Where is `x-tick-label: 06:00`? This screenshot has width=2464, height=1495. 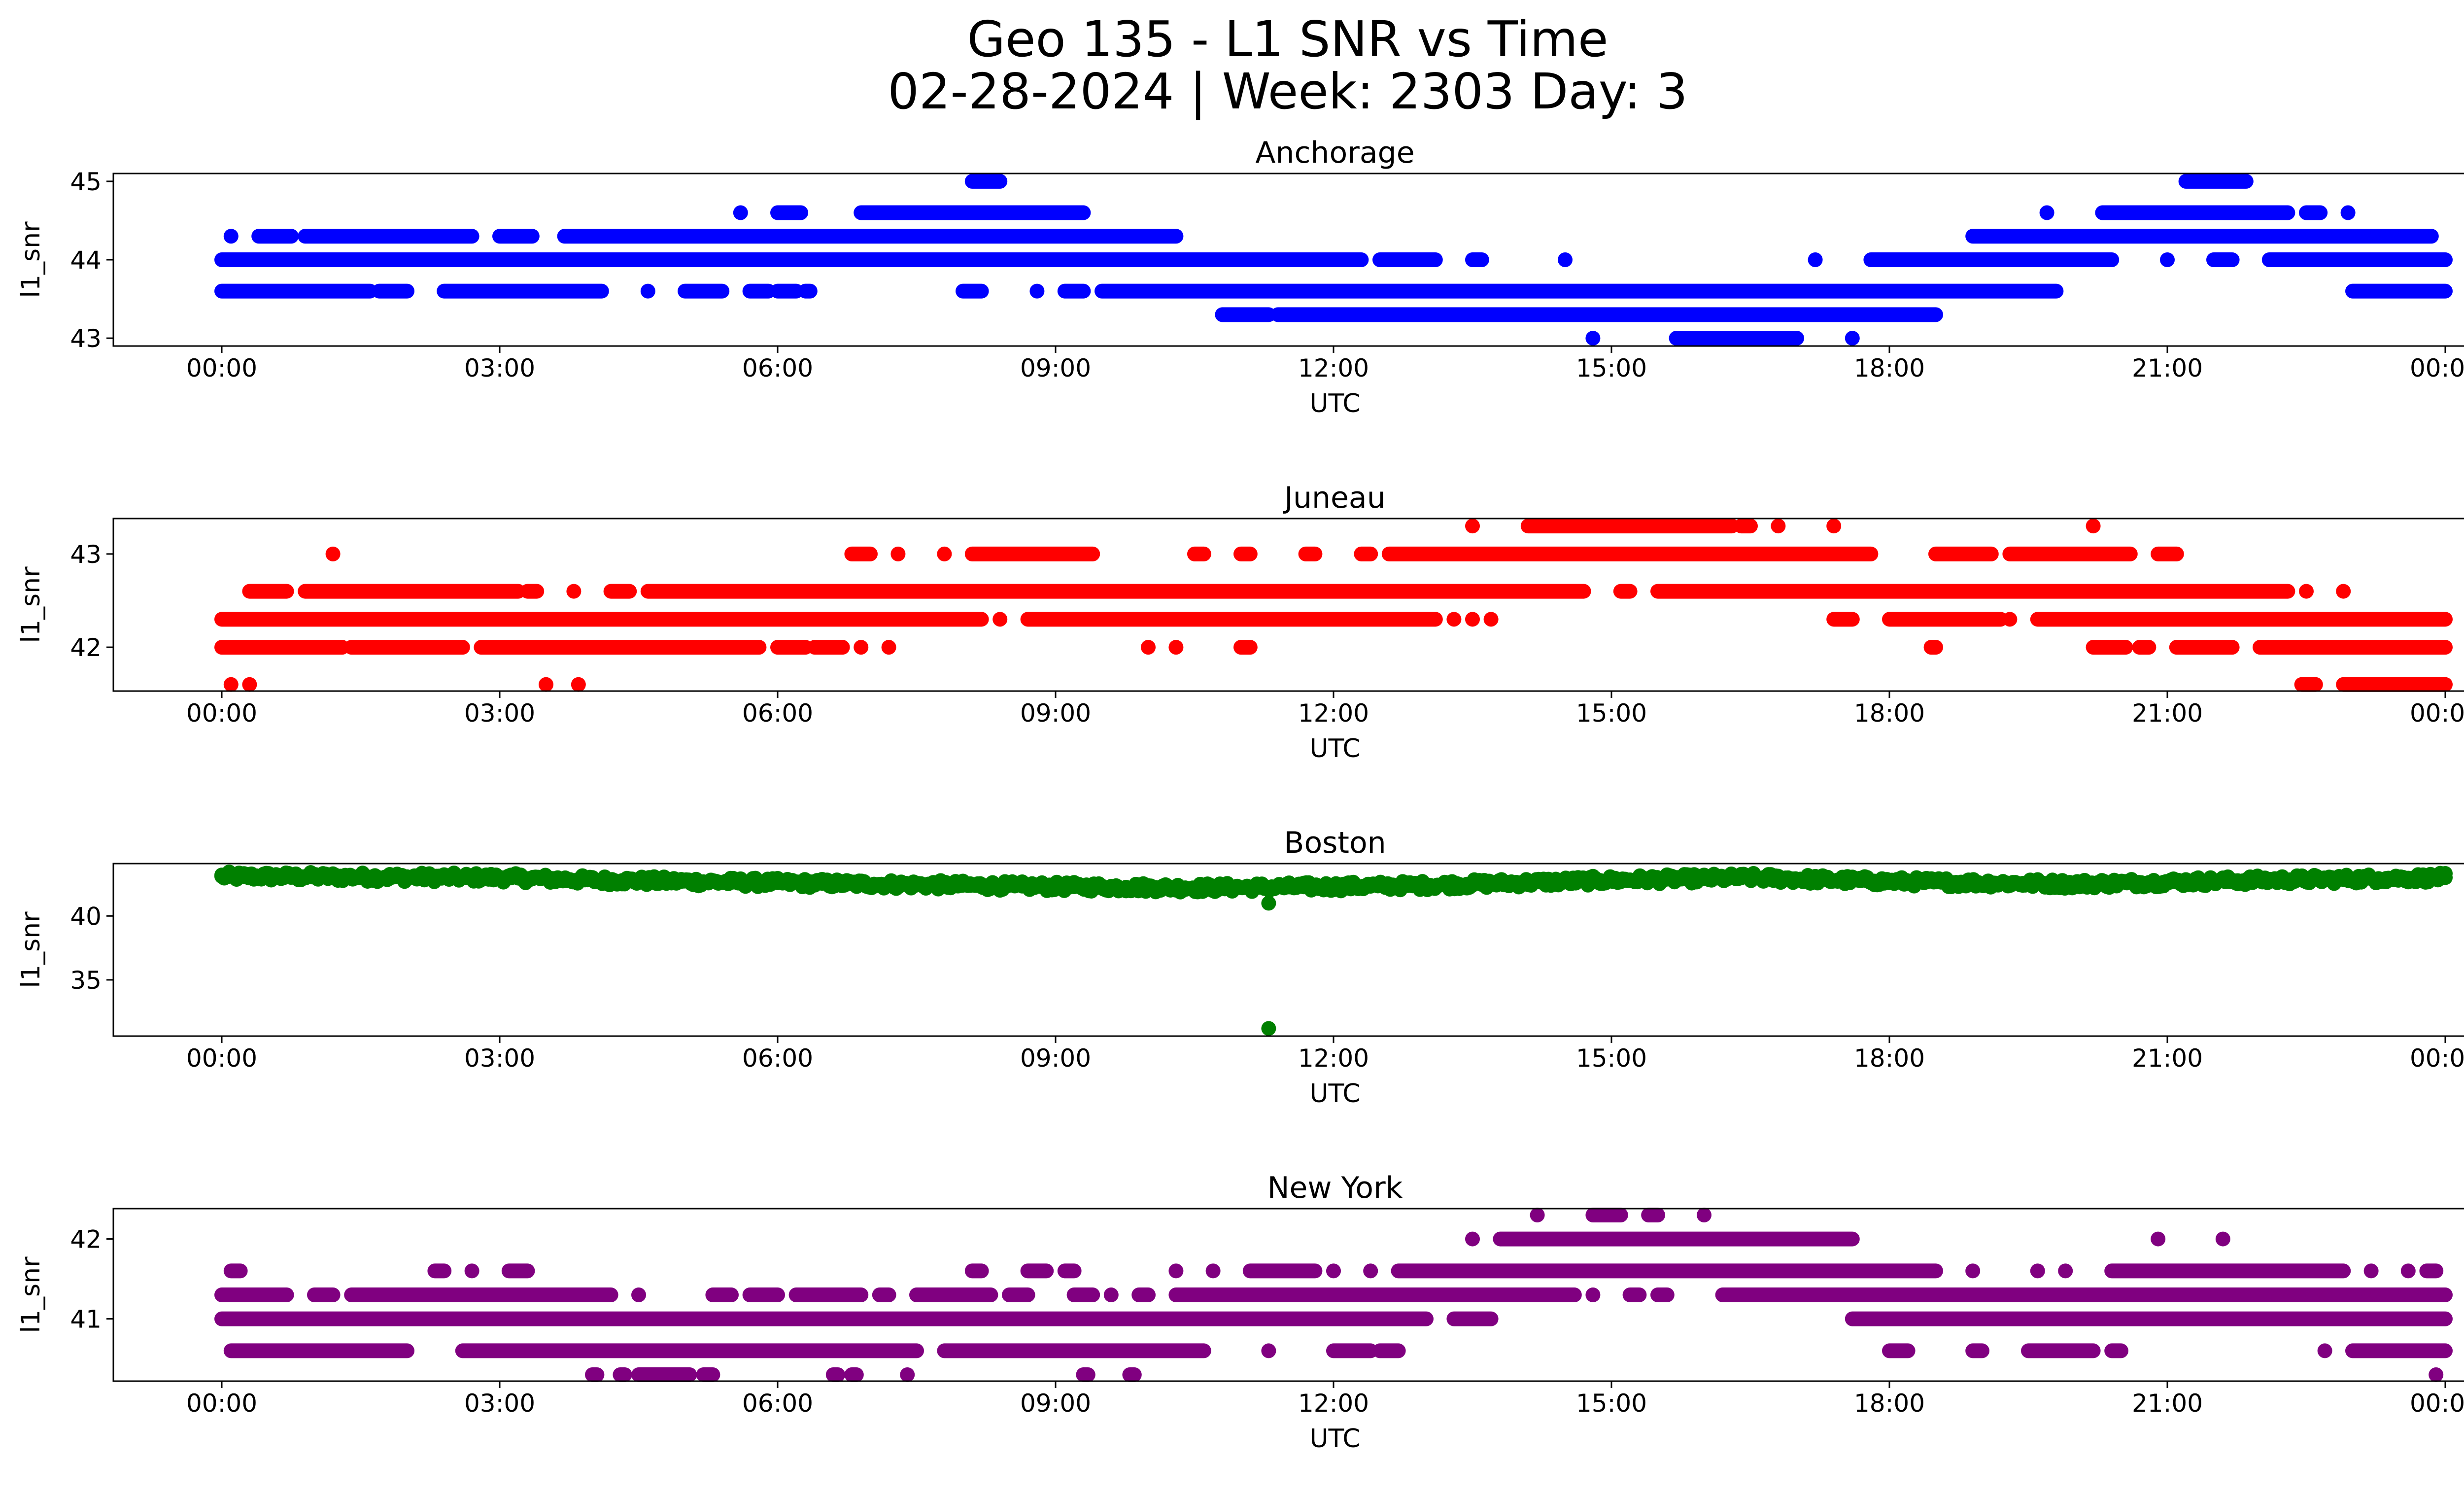
x-tick-label: 06:00 is located at coordinates (777, 368).